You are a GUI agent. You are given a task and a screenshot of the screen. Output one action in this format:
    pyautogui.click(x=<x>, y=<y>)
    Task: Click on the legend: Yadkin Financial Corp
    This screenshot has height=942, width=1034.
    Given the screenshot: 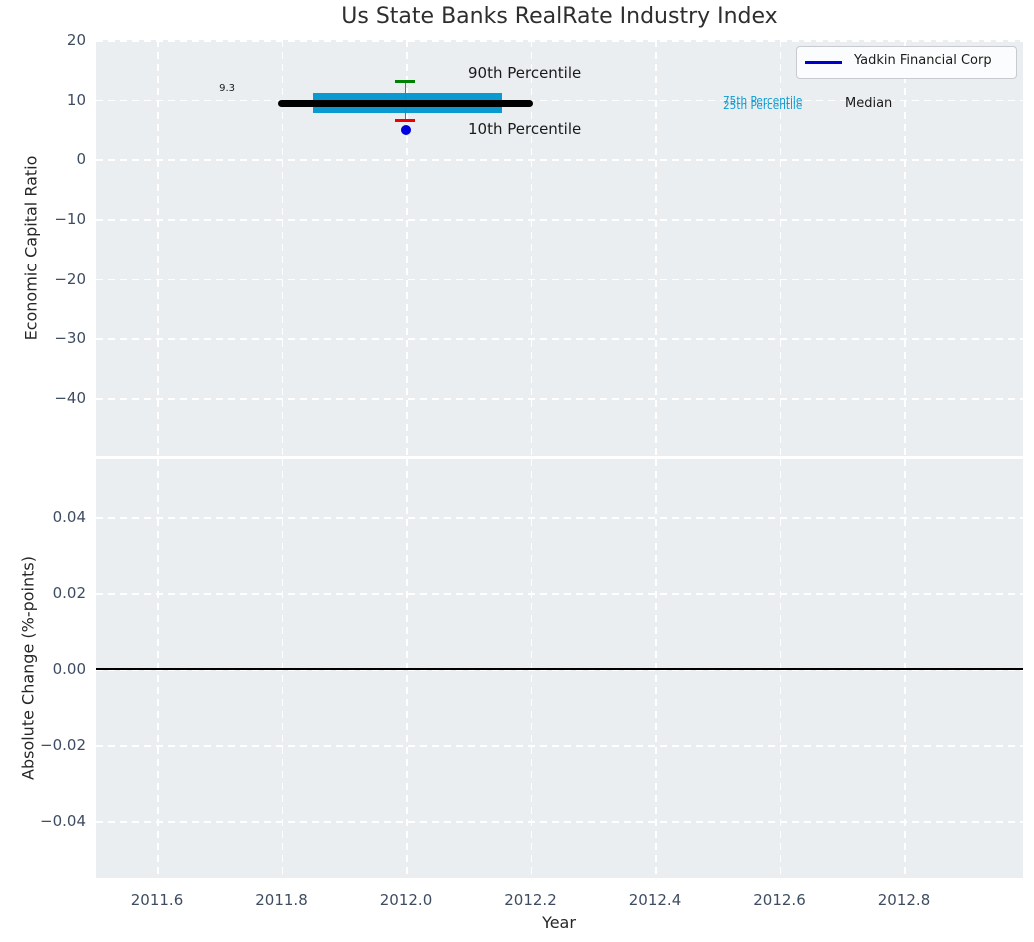 What is the action you would take?
    pyautogui.click(x=906, y=62)
    